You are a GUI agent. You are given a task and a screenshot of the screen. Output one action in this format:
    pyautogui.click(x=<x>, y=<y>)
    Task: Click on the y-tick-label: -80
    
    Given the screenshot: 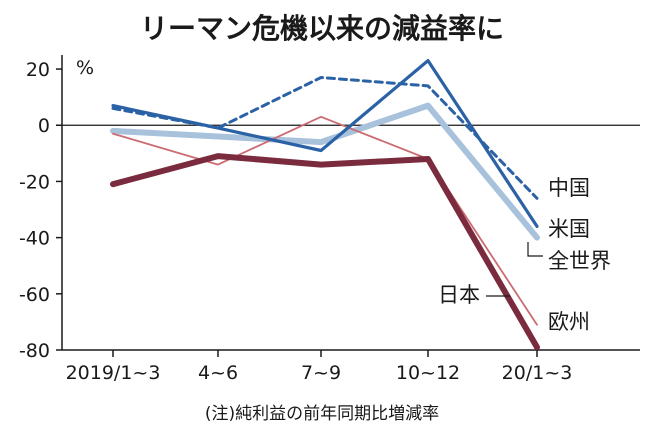 What is the action you would take?
    pyautogui.click(x=34, y=351)
    